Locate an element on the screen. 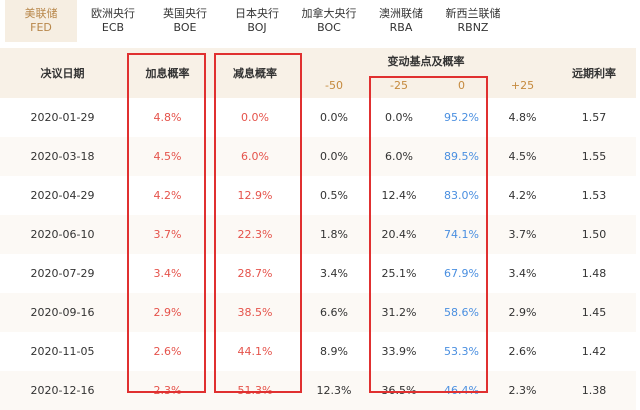  table-cell: 2020-07-29 is located at coordinates (62, 273).